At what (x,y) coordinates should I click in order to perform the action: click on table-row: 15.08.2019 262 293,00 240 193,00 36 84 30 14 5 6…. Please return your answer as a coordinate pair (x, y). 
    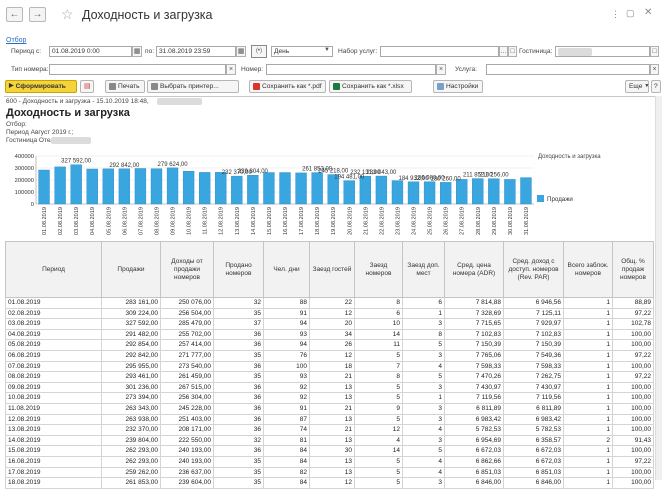
    Looking at the image, I should click on (329, 451).